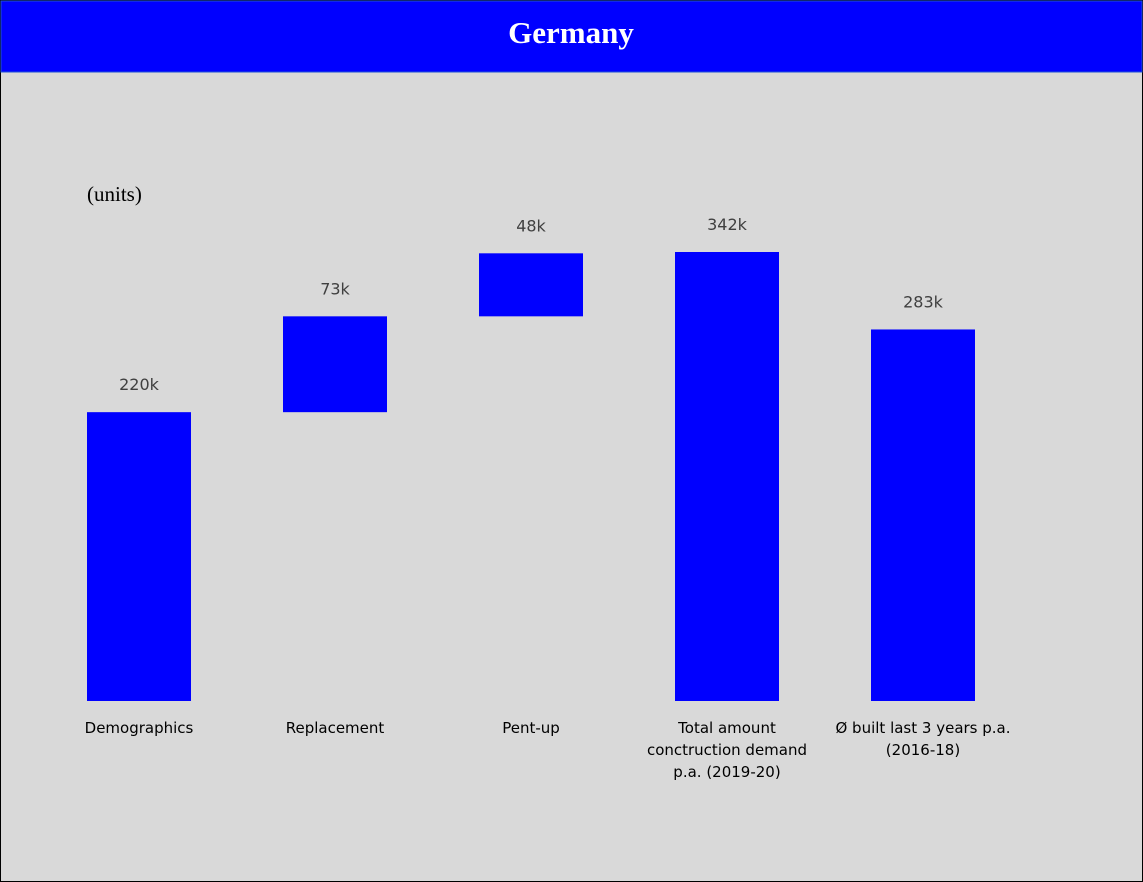 This screenshot has height=882, width=1143. I want to click on x-tick-label-line: Pent-up, so click(531, 728).